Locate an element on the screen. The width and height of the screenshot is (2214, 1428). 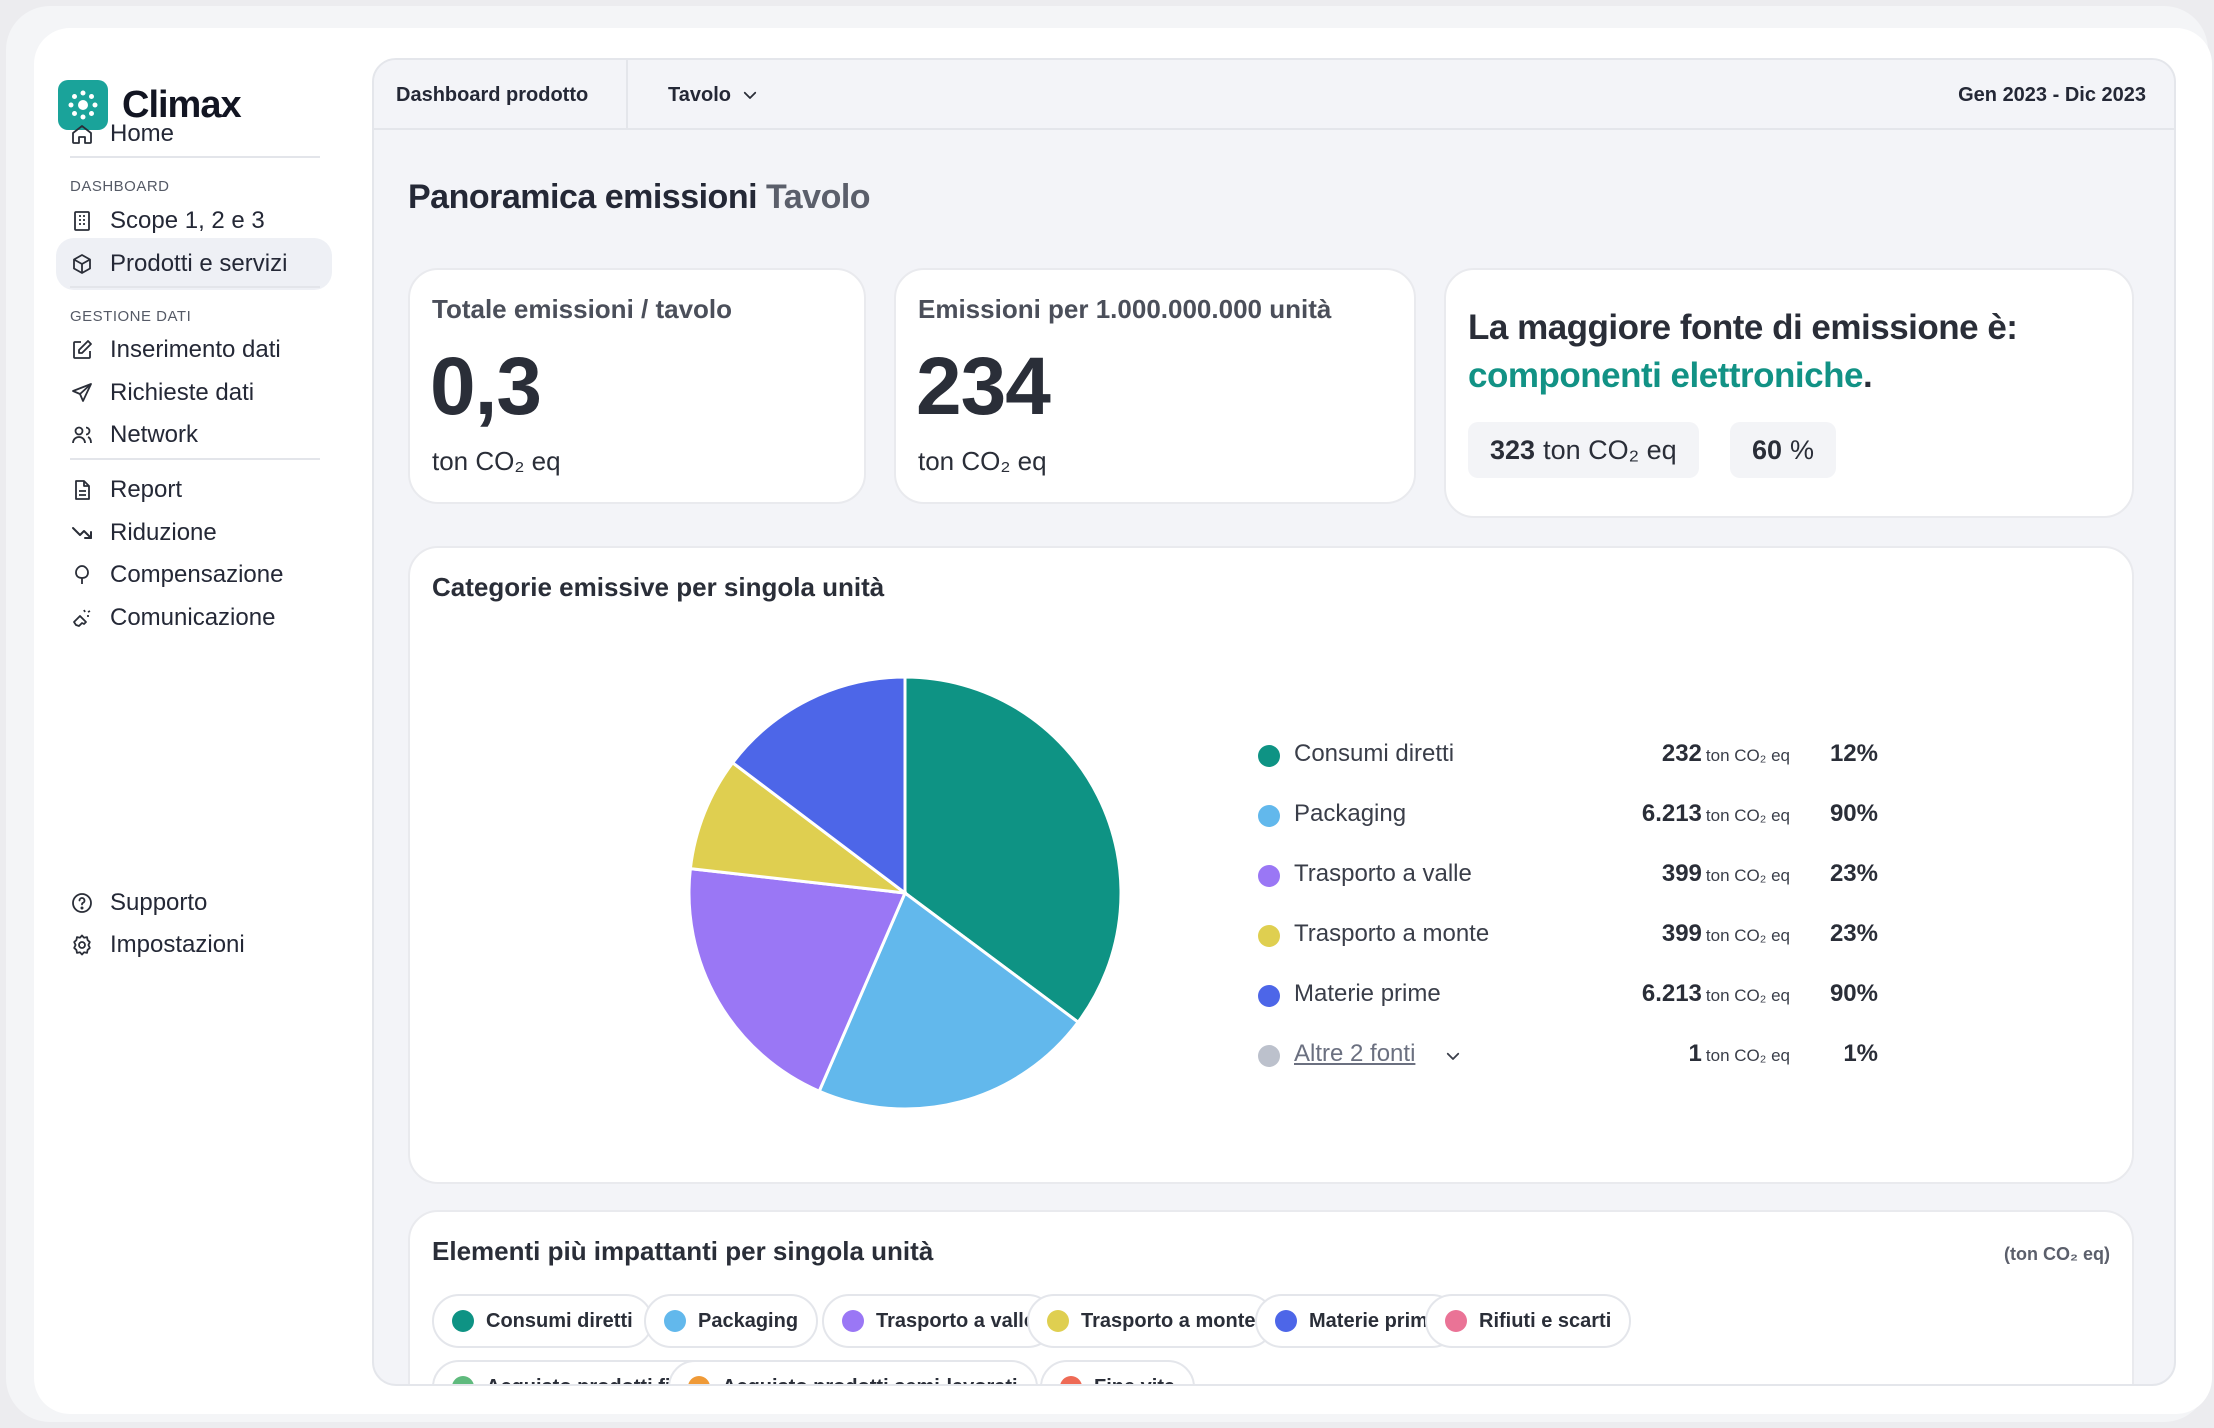
legend-row: Materie prime 6.213 ton CO₂ eq 90% is located at coordinates (1568, 996).